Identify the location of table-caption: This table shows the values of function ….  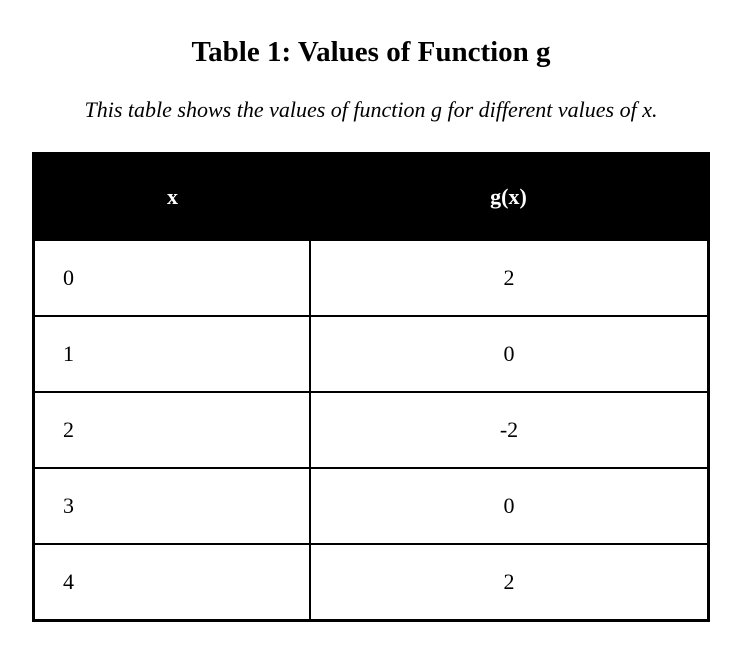
(371, 109).